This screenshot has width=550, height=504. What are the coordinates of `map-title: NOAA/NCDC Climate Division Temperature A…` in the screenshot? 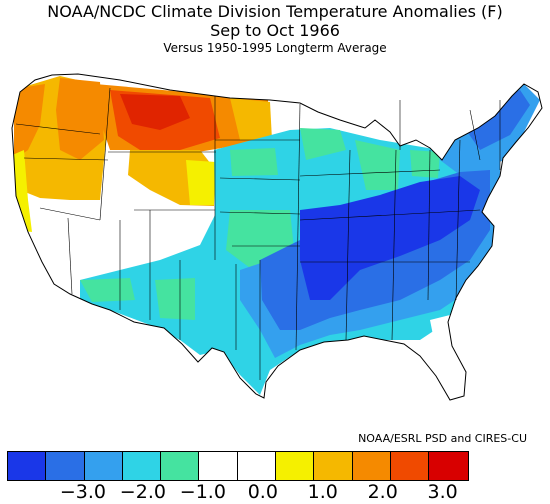 It's located at (275, 11).